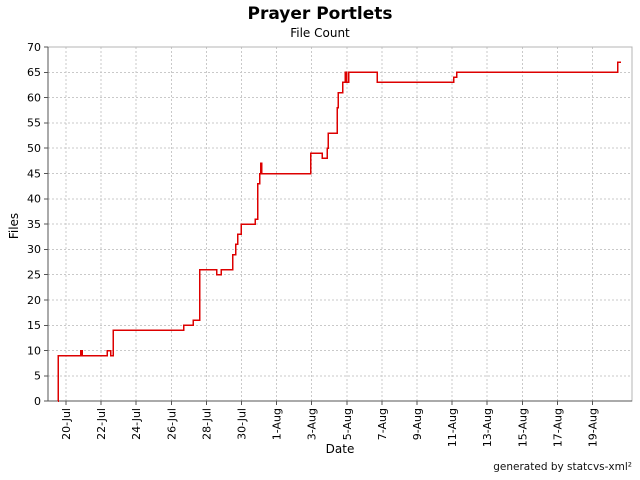 This screenshot has height=480, width=640. Describe the element at coordinates (34, 249) in the screenshot. I see `y-tick-label: 30` at that location.